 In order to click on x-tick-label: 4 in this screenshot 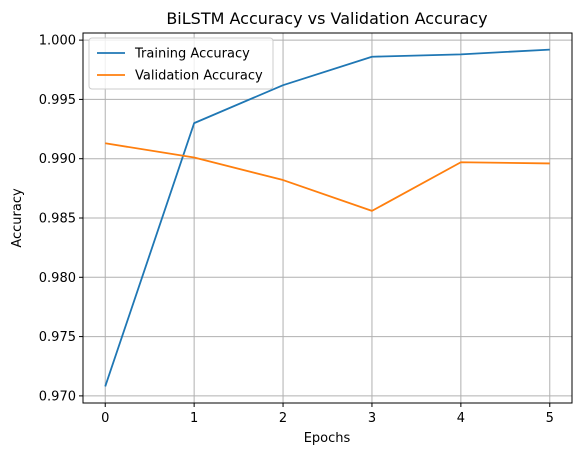, I will do `click(461, 418)`.